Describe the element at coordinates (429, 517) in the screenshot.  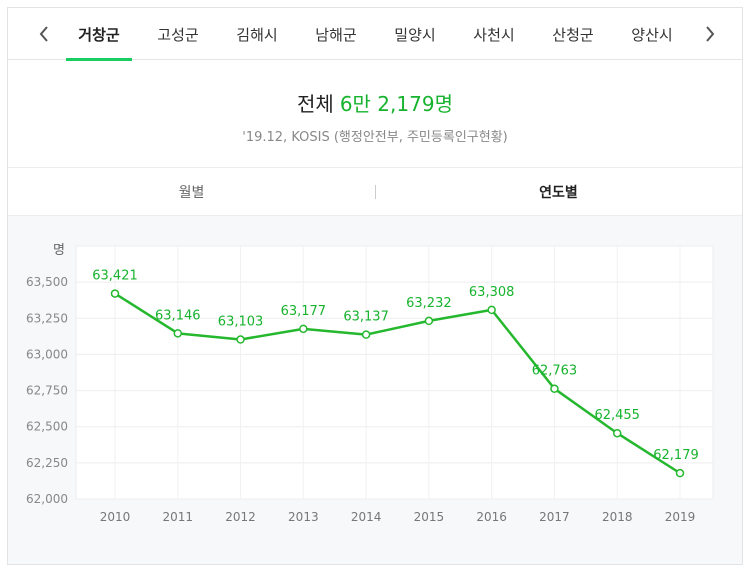
I see `x-tick-label: 2015` at that location.